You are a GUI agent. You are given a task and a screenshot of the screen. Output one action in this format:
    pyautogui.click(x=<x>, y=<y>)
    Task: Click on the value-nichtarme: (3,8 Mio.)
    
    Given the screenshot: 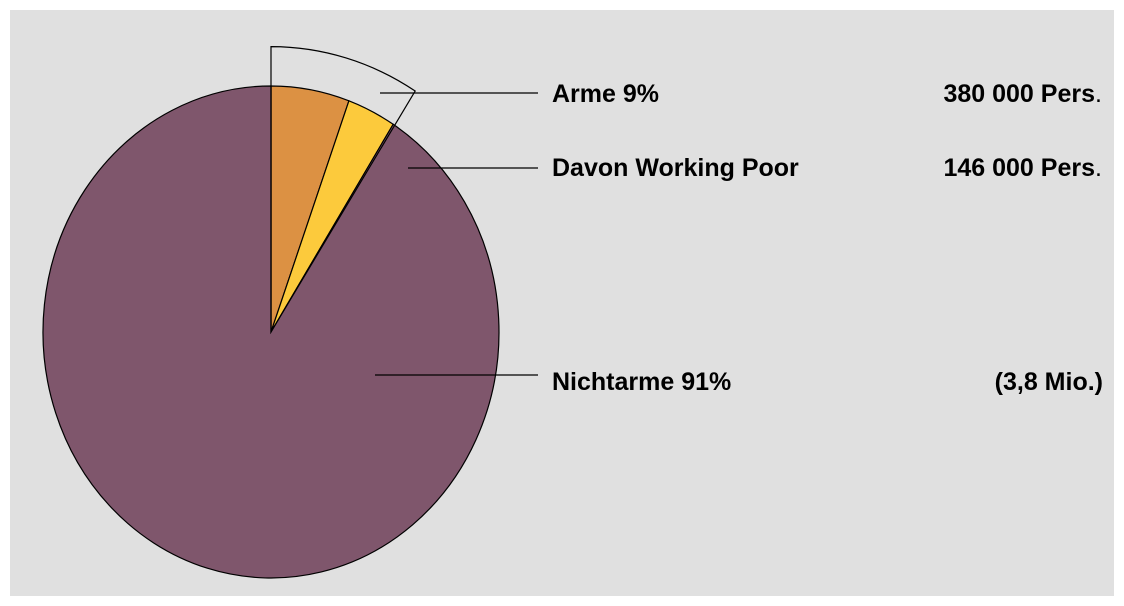 What is the action you would take?
    pyautogui.click(x=1049, y=382)
    